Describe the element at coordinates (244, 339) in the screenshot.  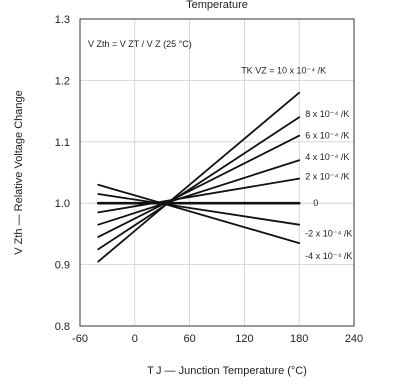
I see `x-tick-label: 120` at that location.